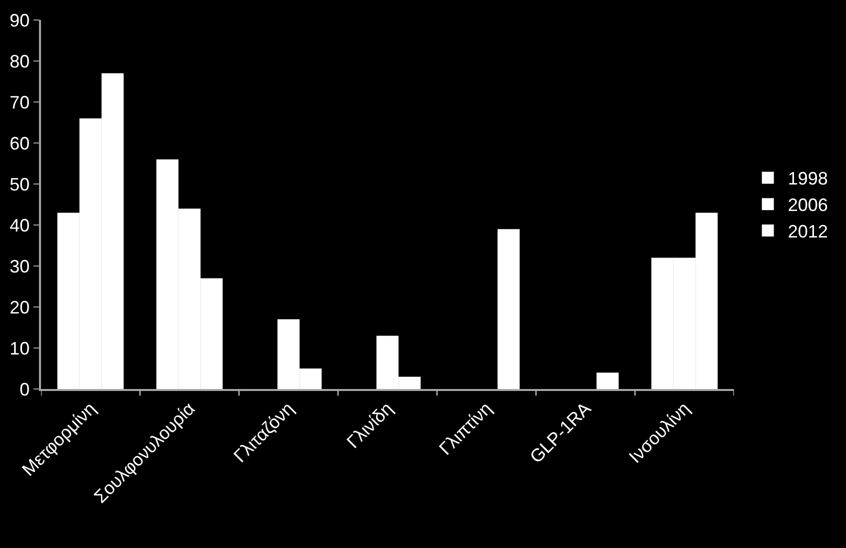  I want to click on legend-label: 2006, so click(808, 205).